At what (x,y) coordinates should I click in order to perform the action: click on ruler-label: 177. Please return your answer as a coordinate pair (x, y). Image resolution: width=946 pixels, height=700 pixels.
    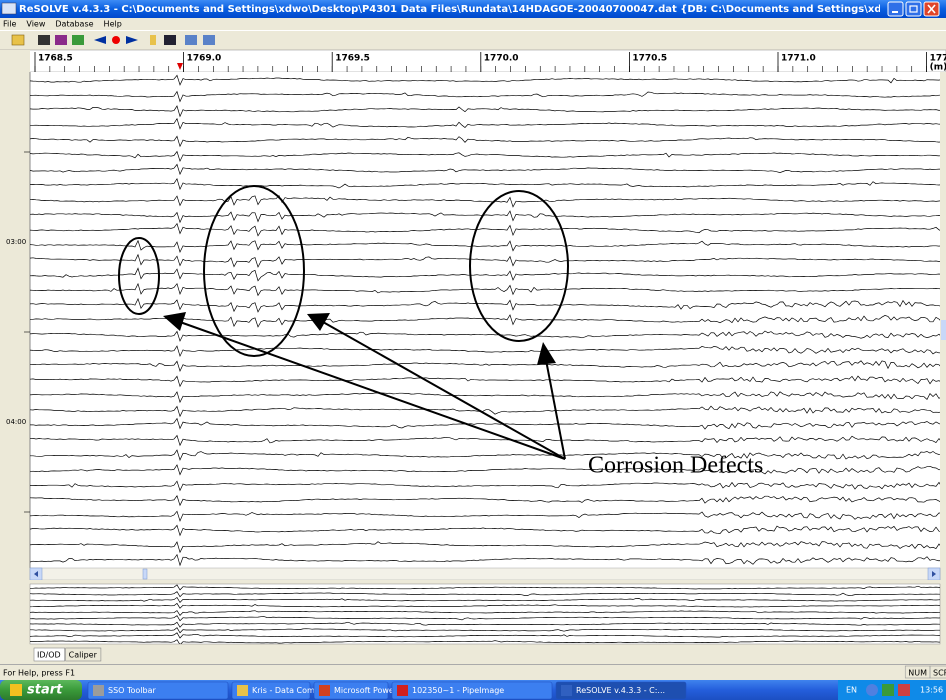
    Looking at the image, I should click on (938, 59).